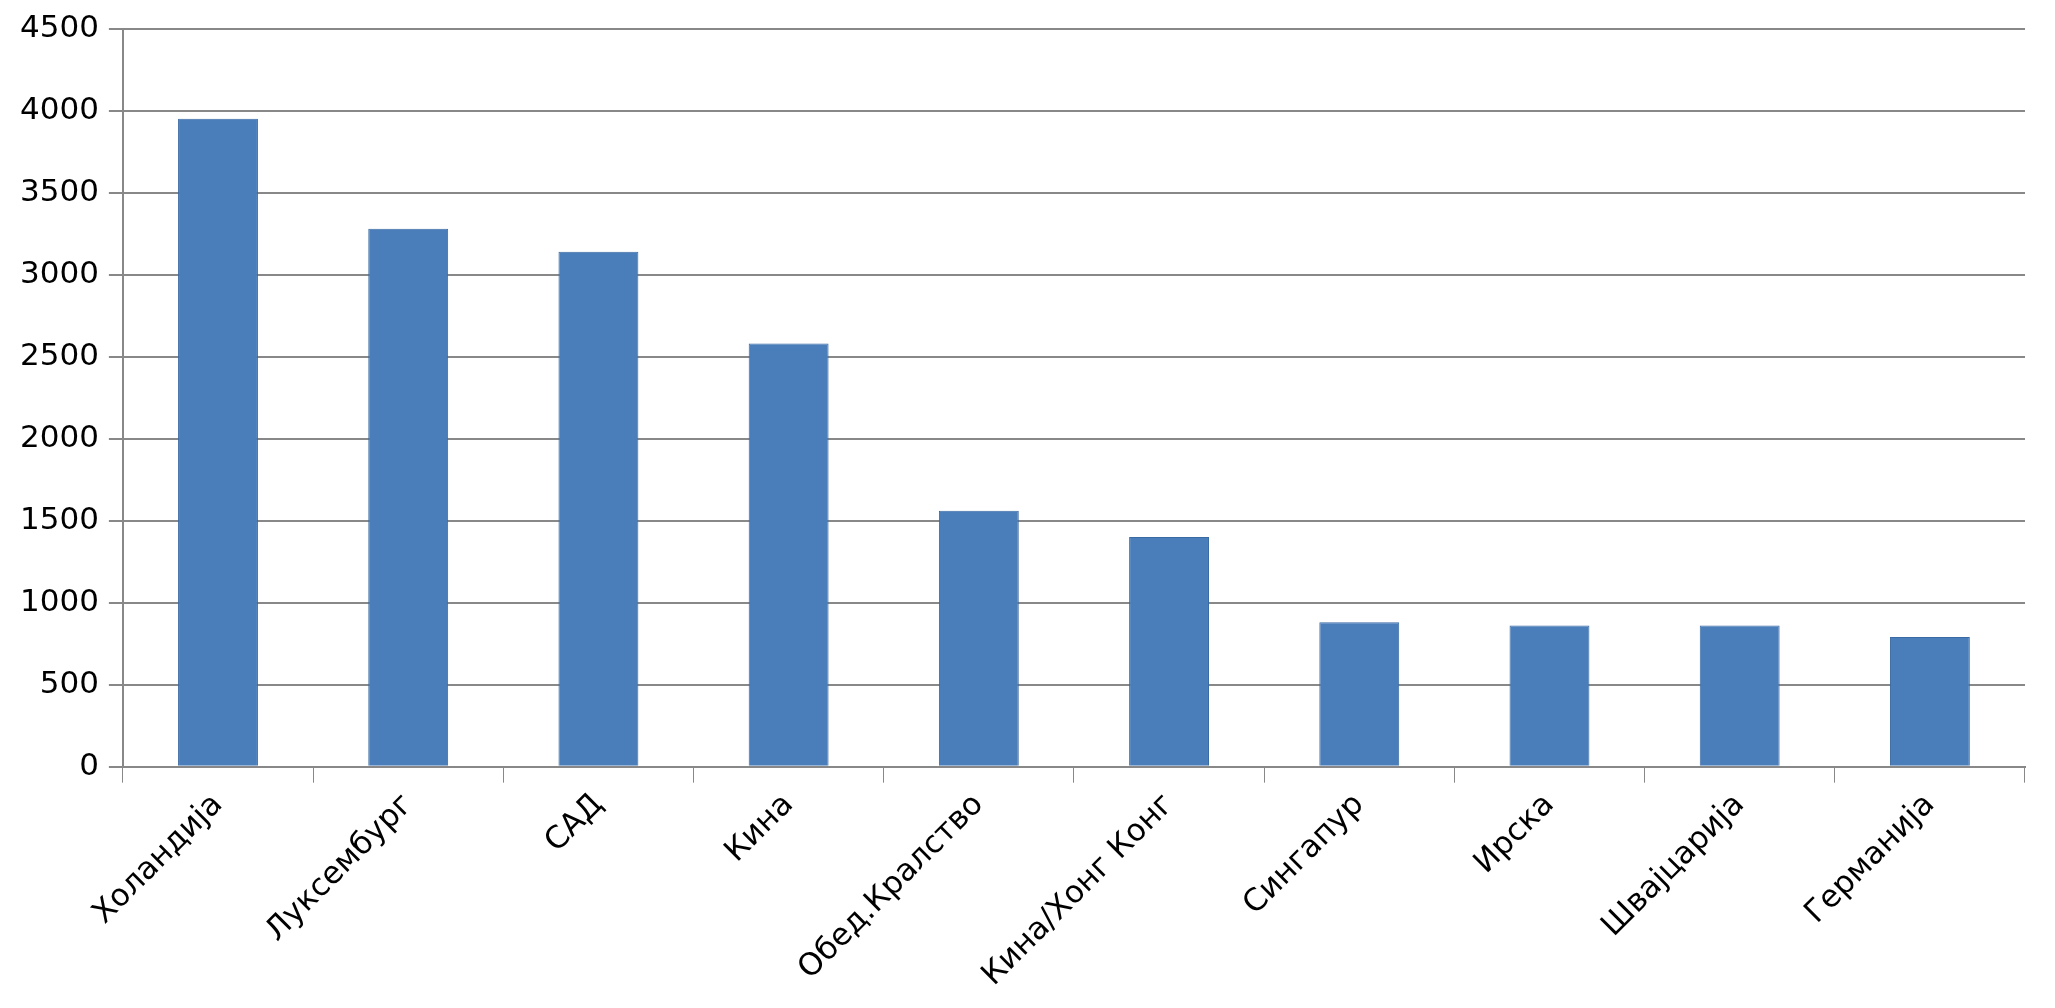  I want to click on y-tick-label: 500, so click(69, 681).